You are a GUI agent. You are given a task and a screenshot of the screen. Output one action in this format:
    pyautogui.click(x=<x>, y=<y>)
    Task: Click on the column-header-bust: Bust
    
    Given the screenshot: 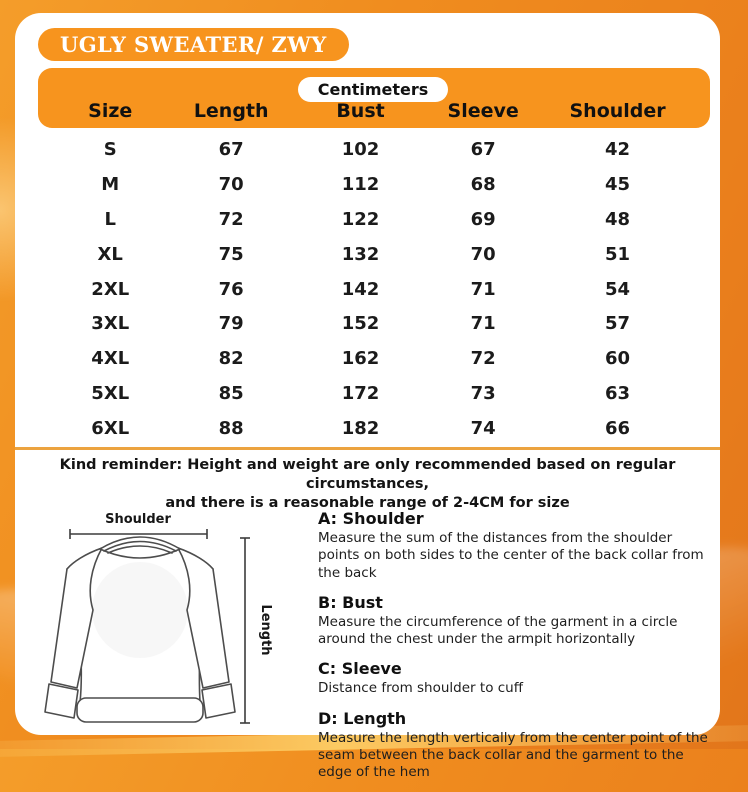 What is the action you would take?
    pyautogui.click(x=360, y=111)
    